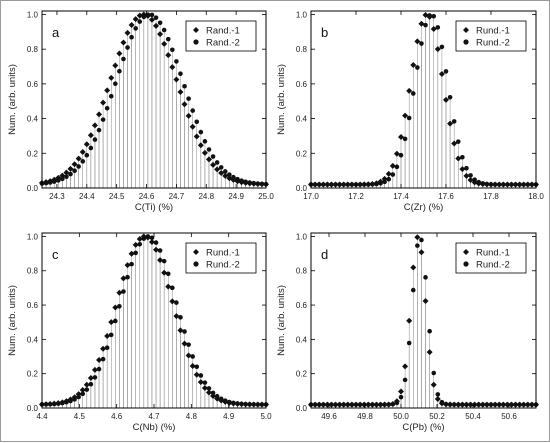 The image size is (550, 443). What do you see at coordinates (33, 14) in the screenshot?
I see `y-tick-label: 1.0` at bounding box center [33, 14].